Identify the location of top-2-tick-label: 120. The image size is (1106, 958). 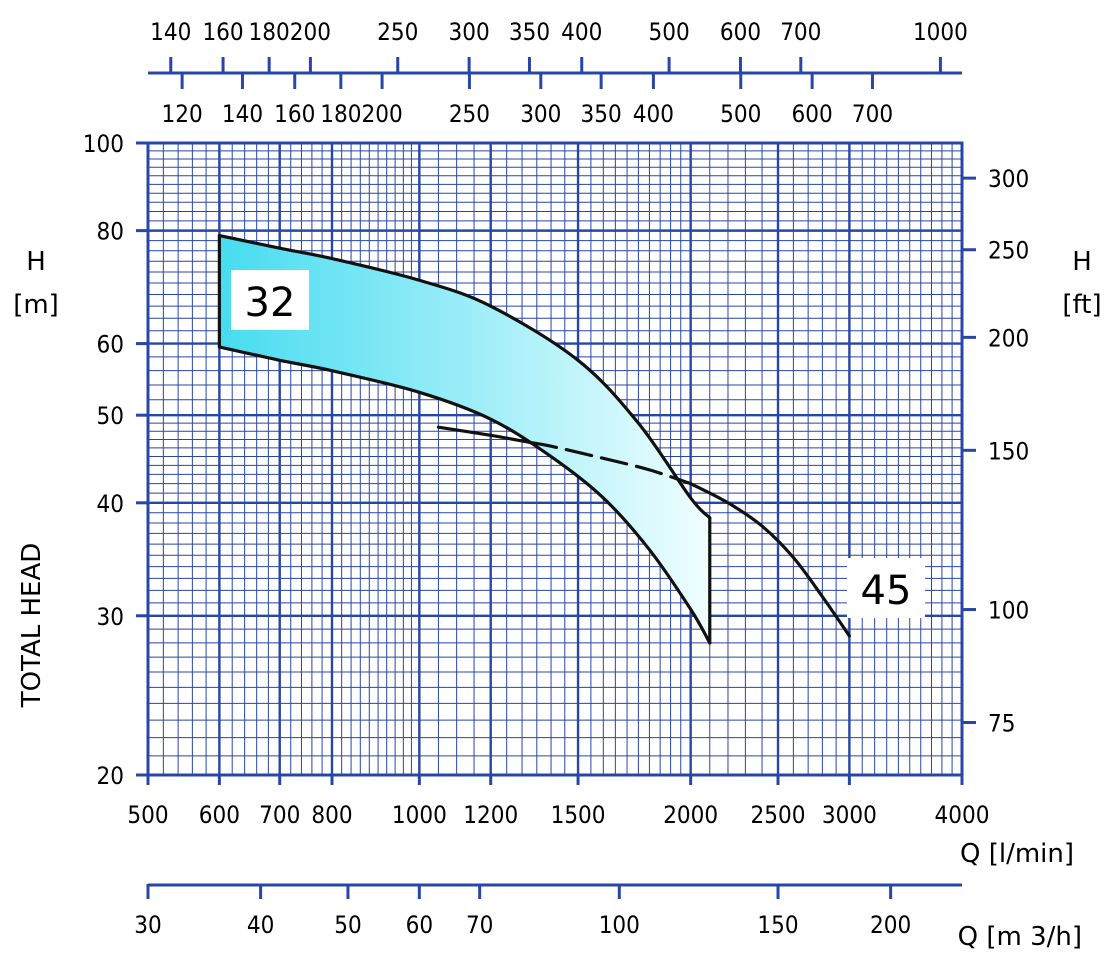
(182, 114).